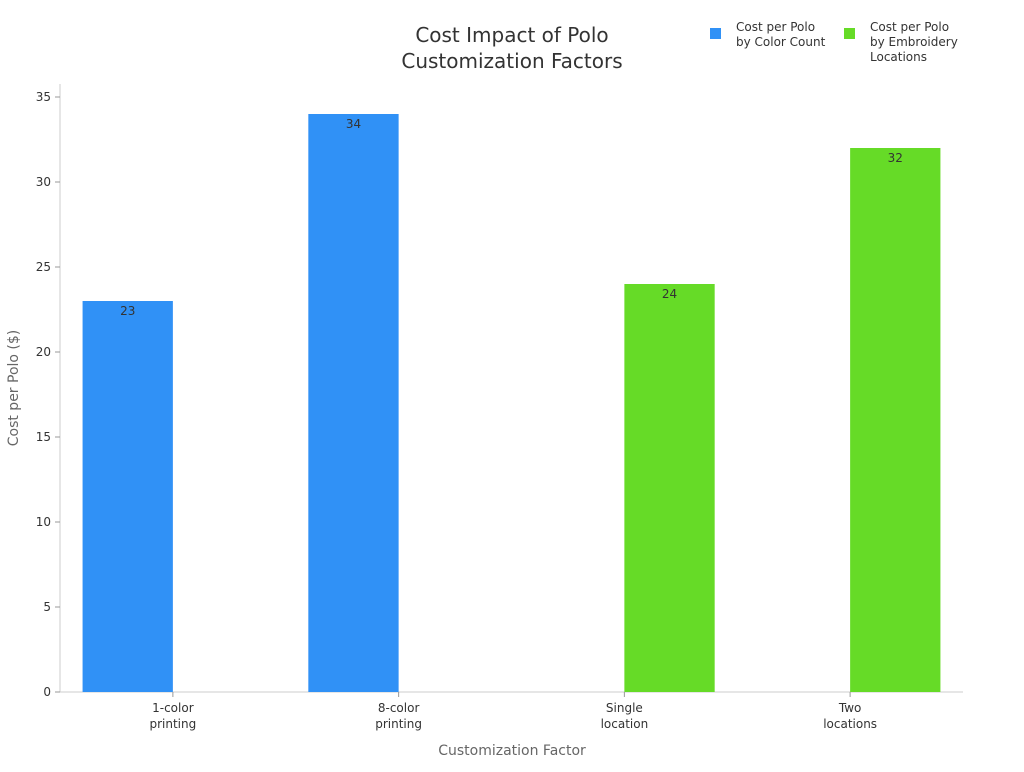 Image resolution: width=1024 pixels, height=772 pixels. Describe the element at coordinates (914, 42) in the screenshot. I see `legend-label: by Embroidery` at that location.